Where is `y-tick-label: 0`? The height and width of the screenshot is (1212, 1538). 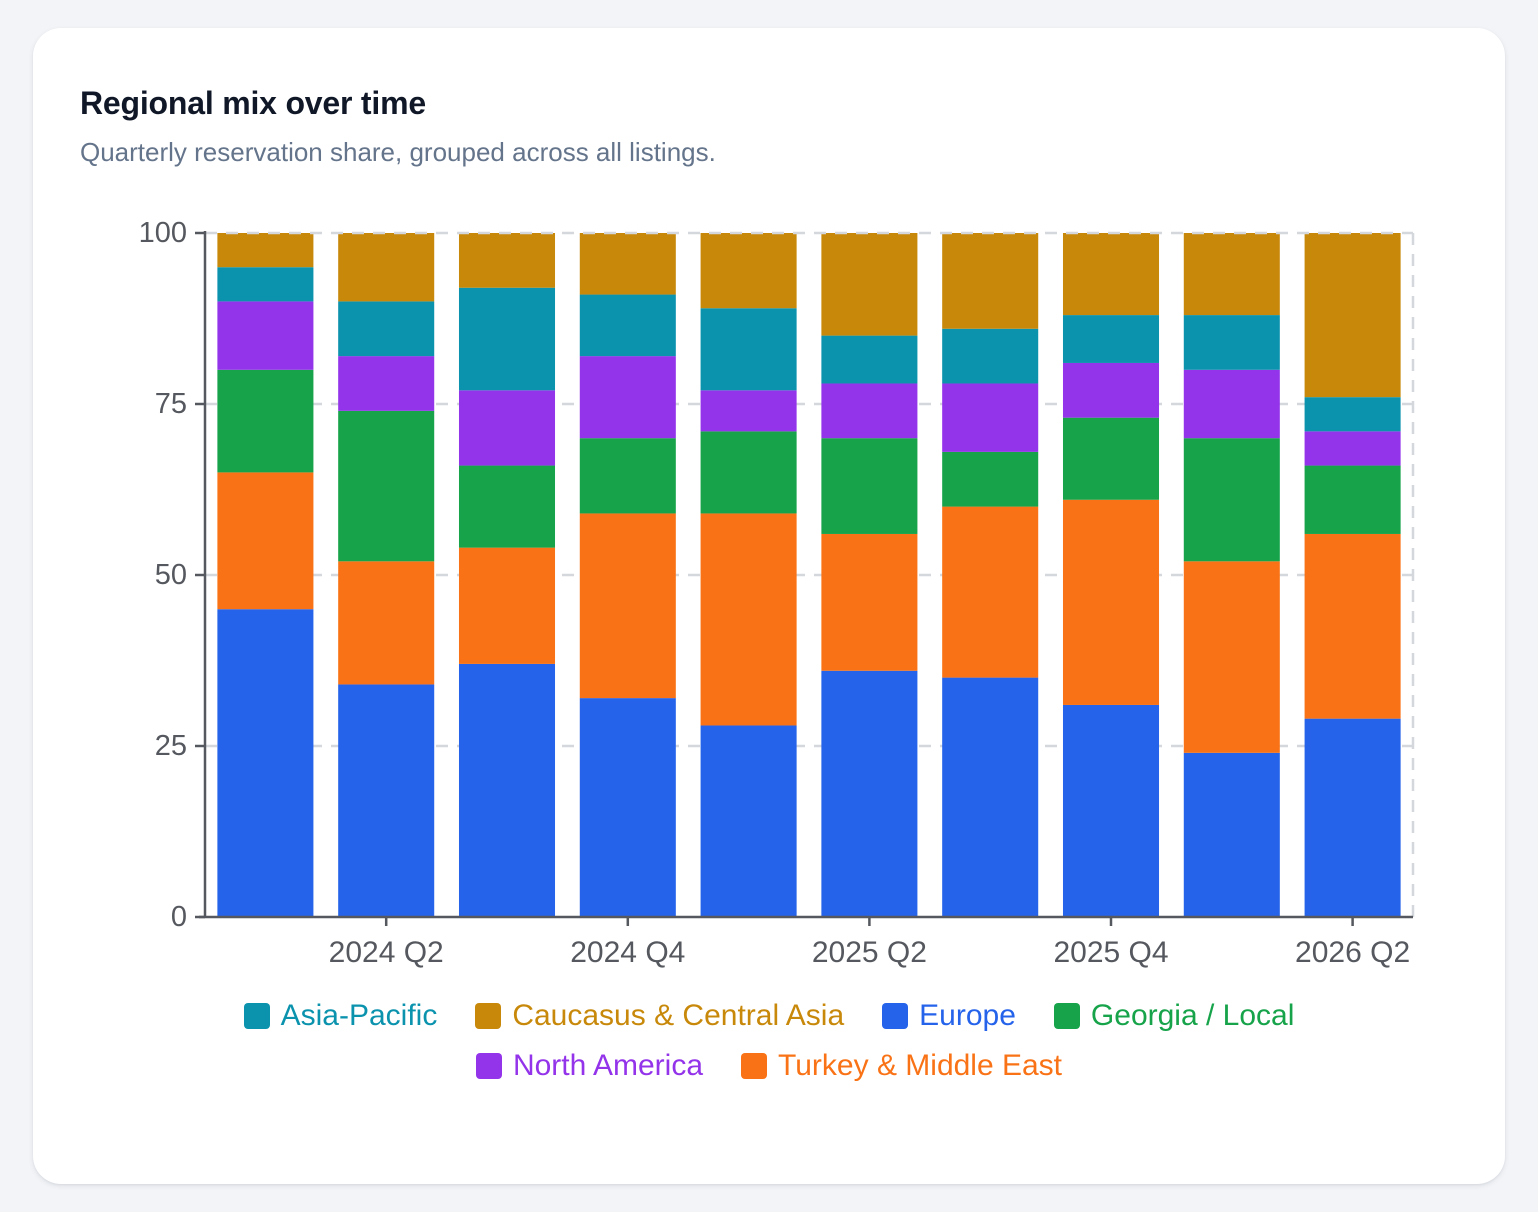 y-tick-label: 0 is located at coordinates (179, 917).